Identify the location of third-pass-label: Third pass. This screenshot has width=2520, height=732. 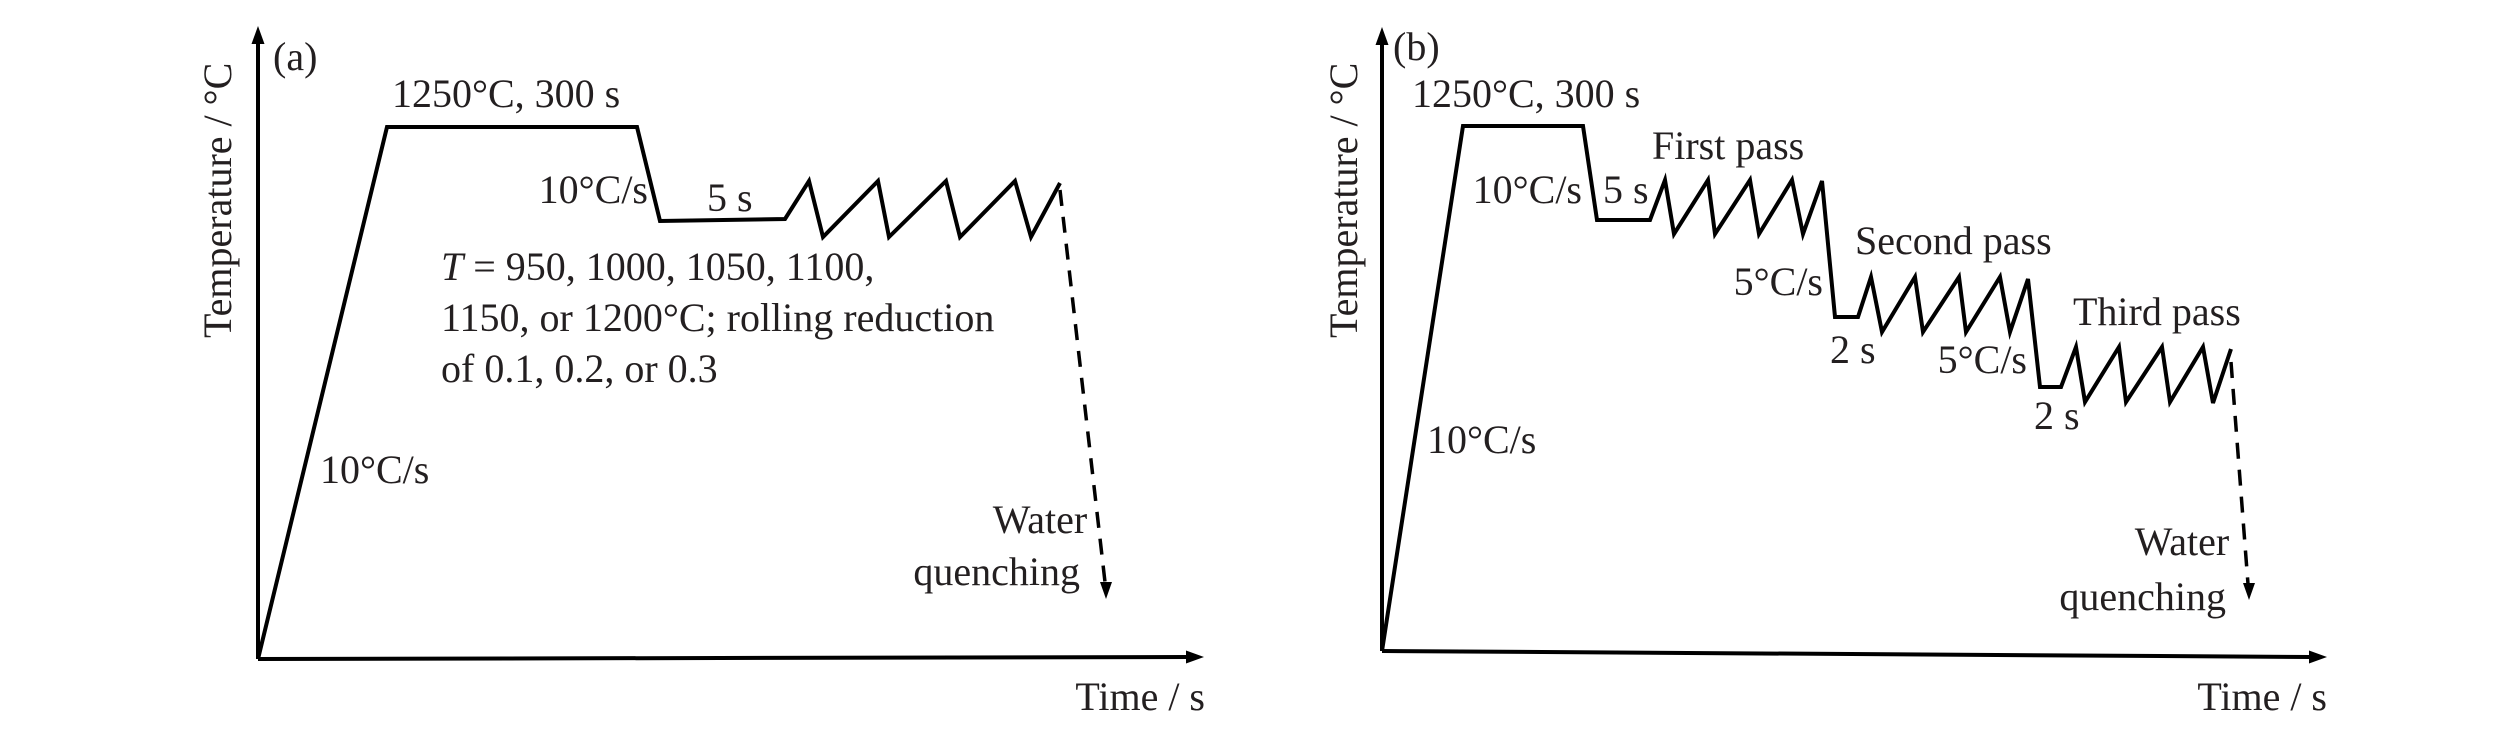
(2157, 311).